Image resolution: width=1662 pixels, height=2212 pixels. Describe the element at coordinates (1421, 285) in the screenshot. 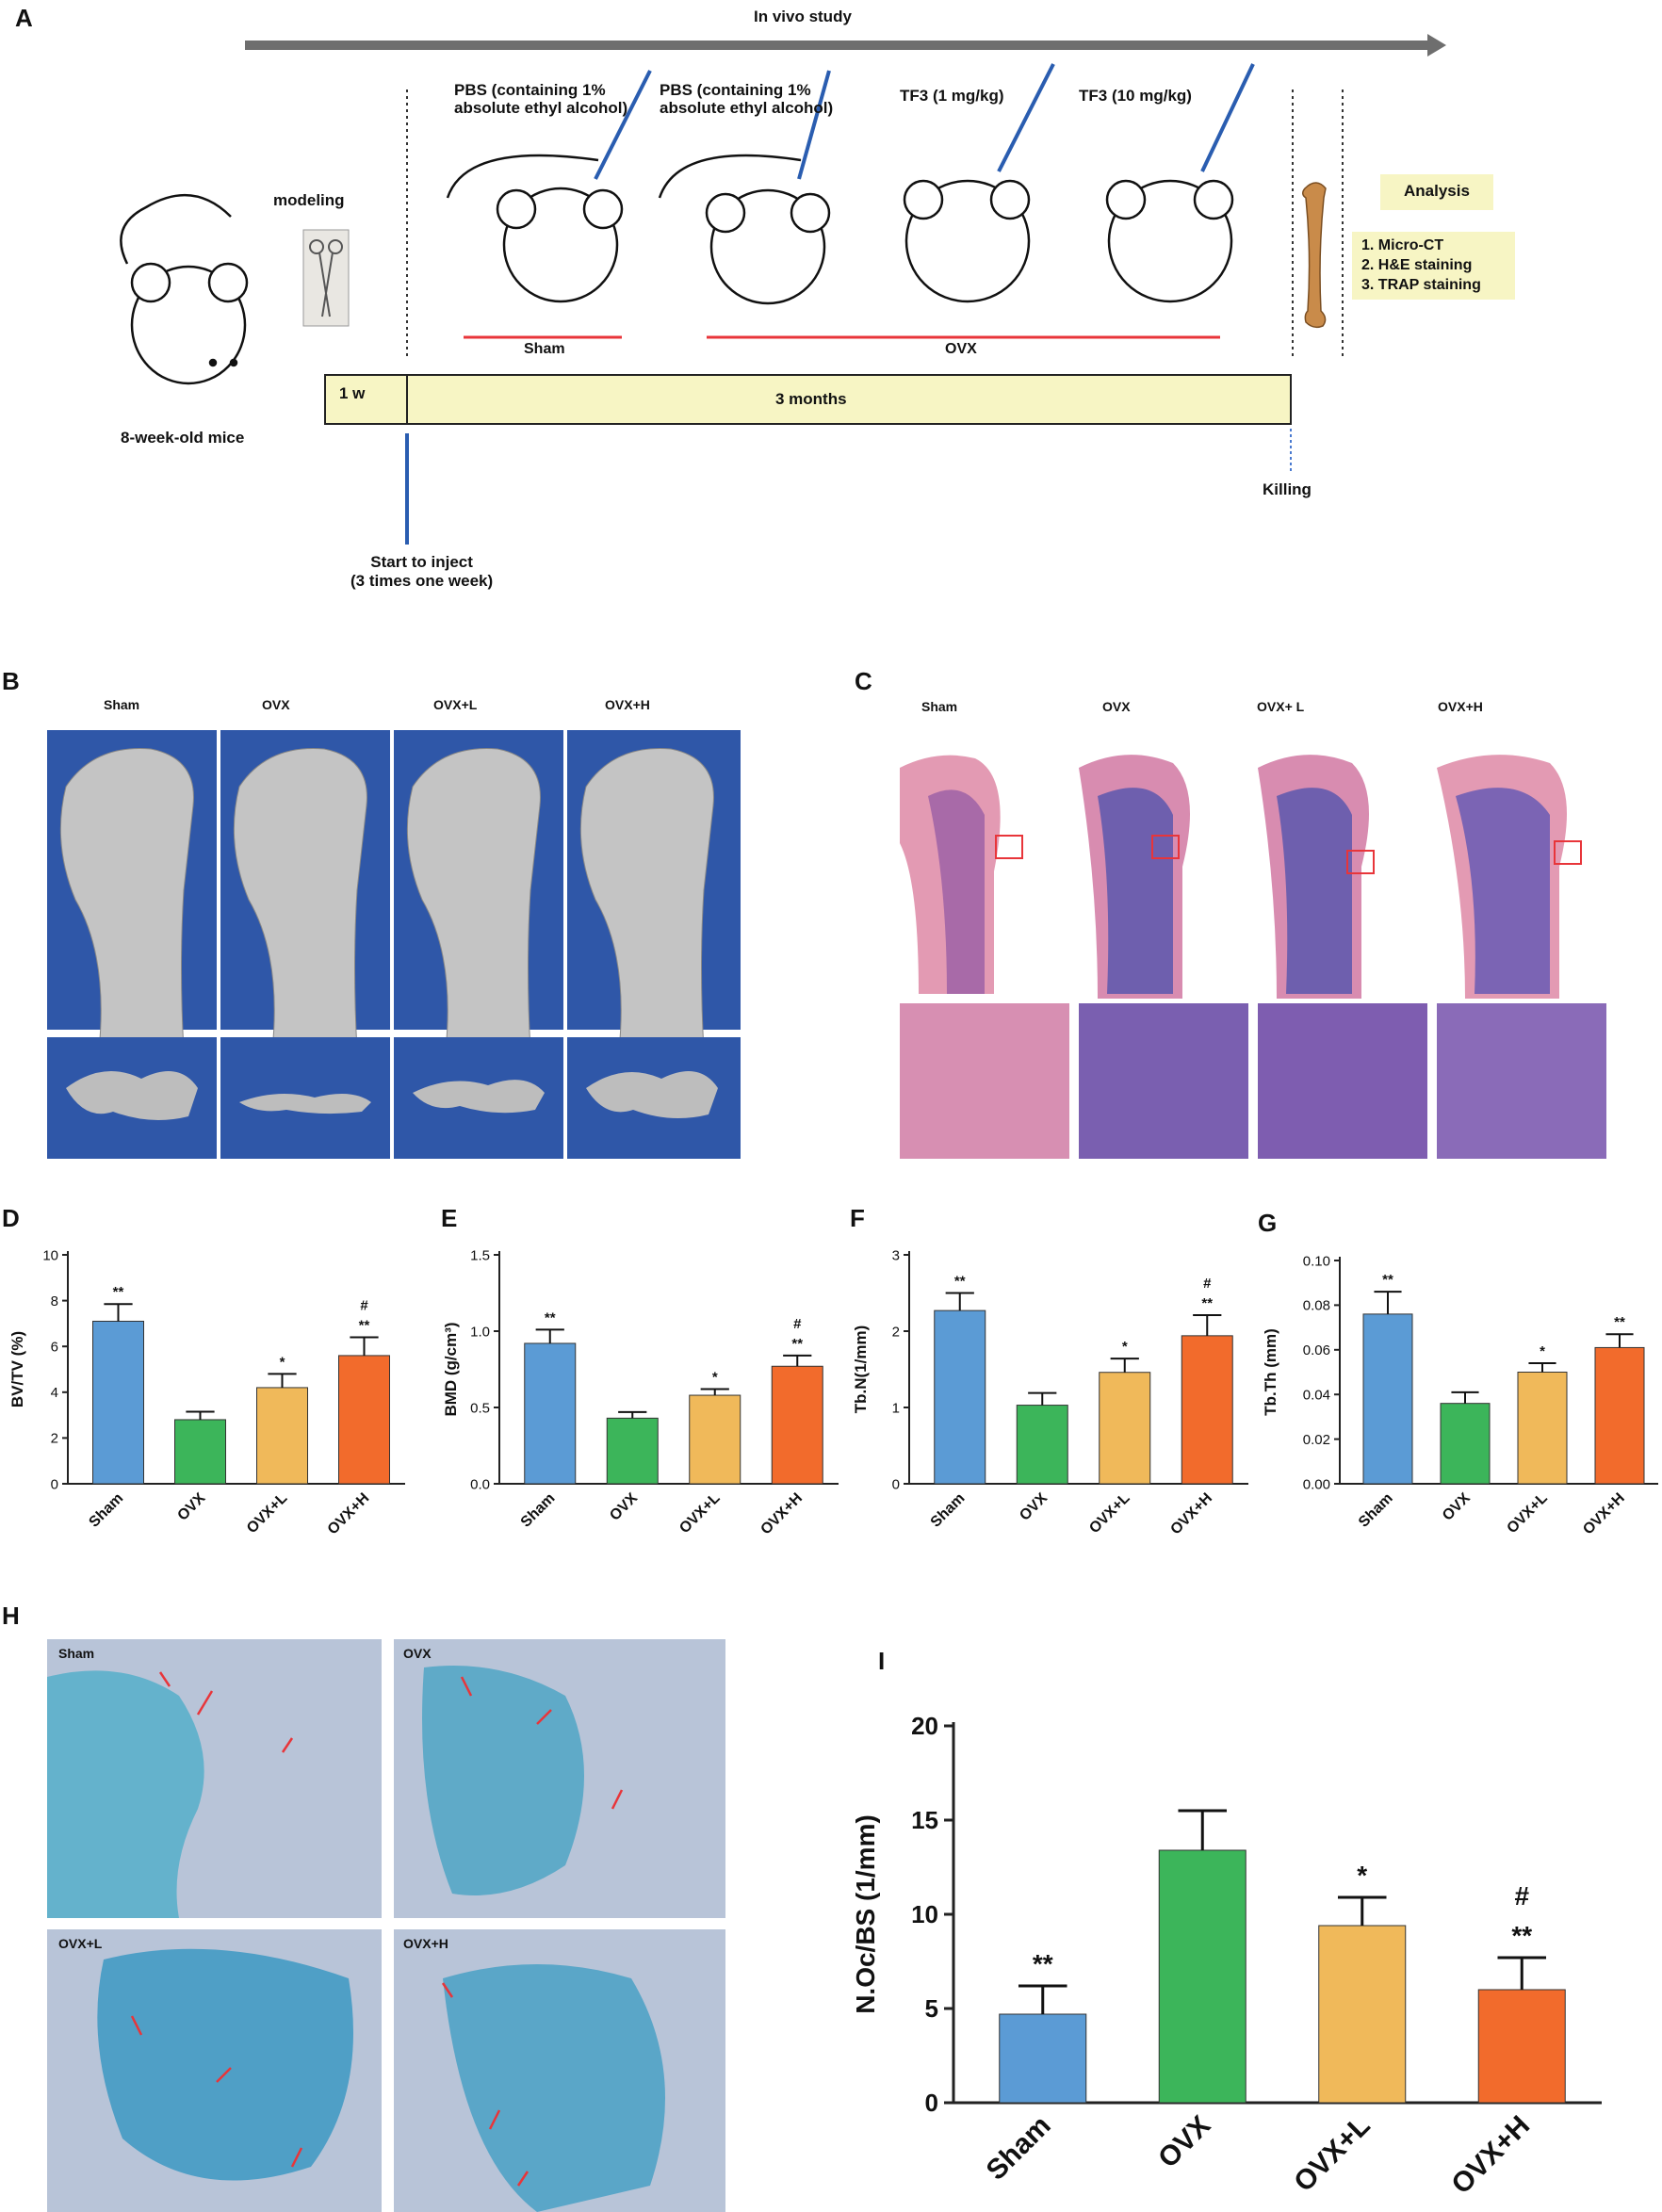

I see `analysis-item: 3. TRAP staining` at that location.